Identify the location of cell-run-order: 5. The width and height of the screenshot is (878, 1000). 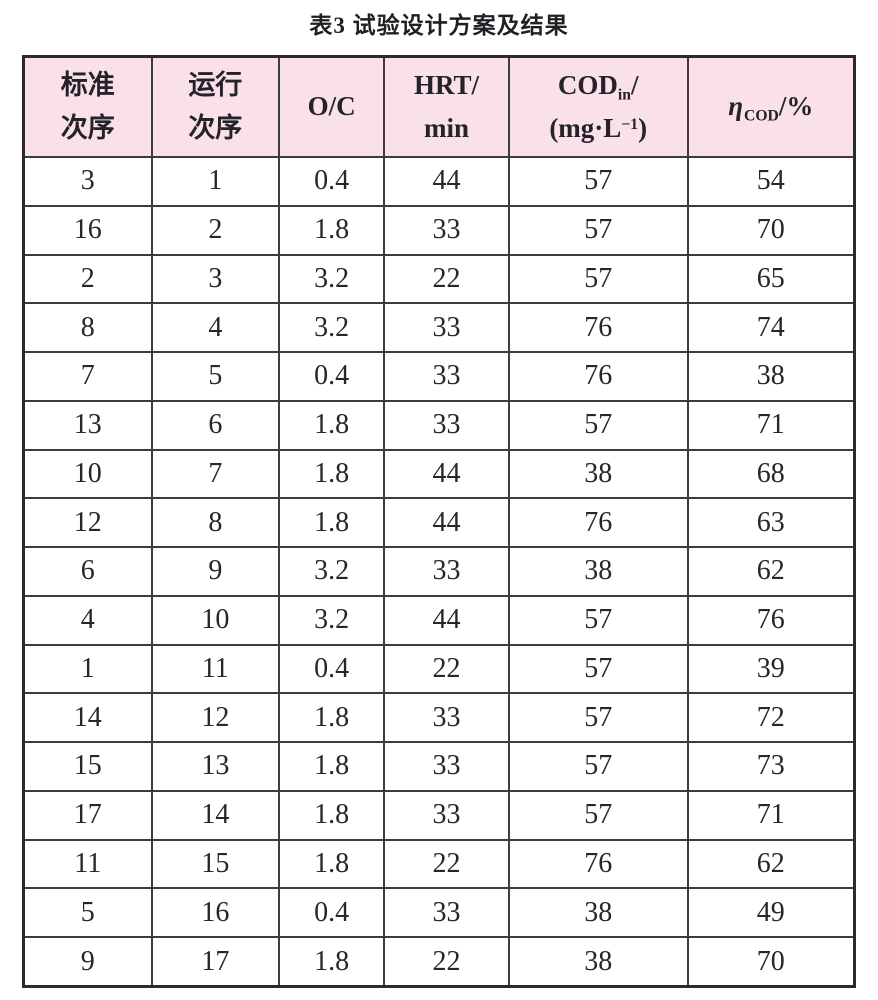
(215, 376).